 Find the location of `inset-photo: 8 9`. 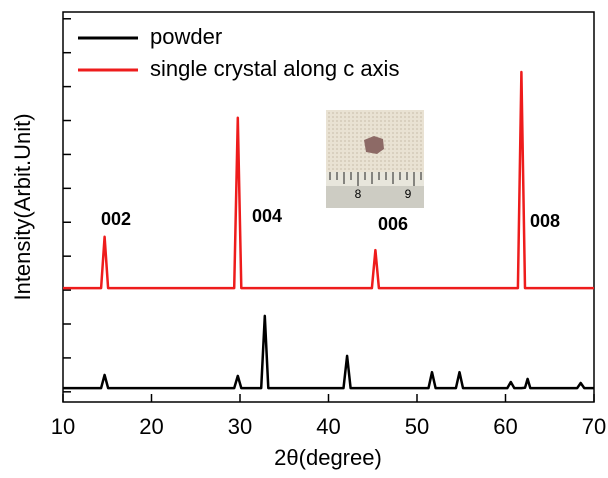

inset-photo: 8 9 is located at coordinates (375, 159).